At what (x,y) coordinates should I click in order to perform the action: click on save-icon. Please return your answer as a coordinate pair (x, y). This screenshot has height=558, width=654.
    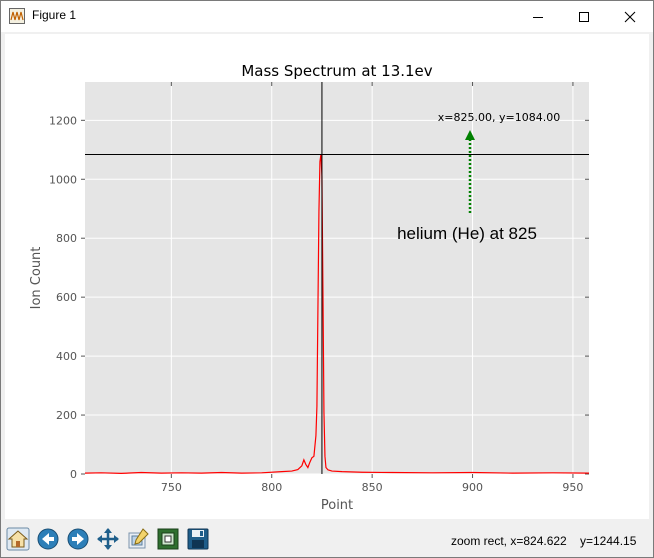
    Looking at the image, I should click on (198, 539).